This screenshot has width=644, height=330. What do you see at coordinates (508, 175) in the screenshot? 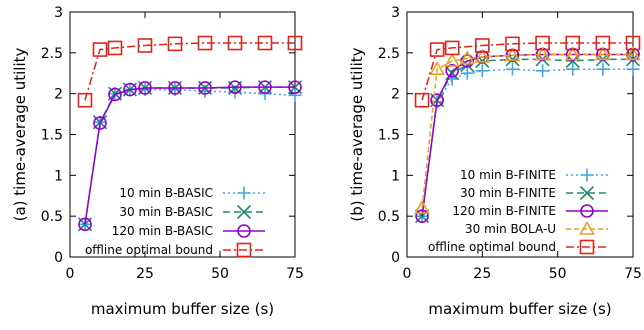
I see `legend-label: 10 min B-FINITE` at bounding box center [508, 175].